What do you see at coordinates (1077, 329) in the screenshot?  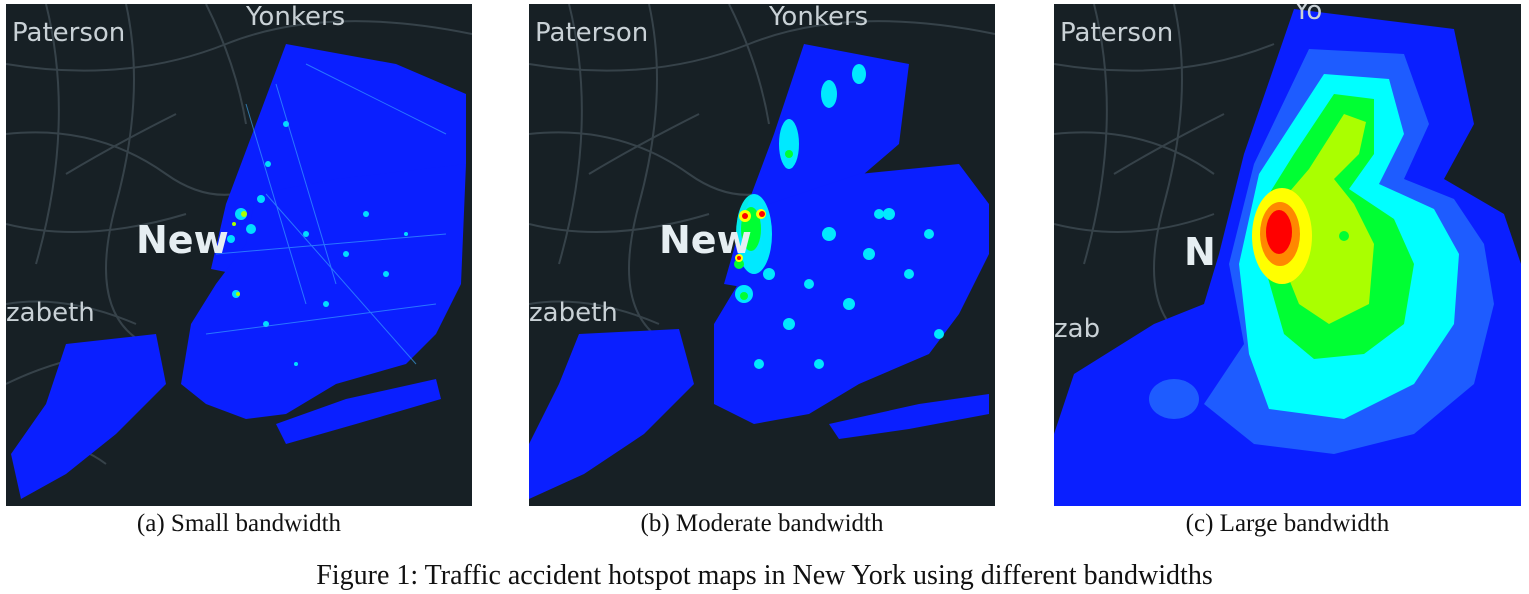 I see `label-elizabeth: zab` at bounding box center [1077, 329].